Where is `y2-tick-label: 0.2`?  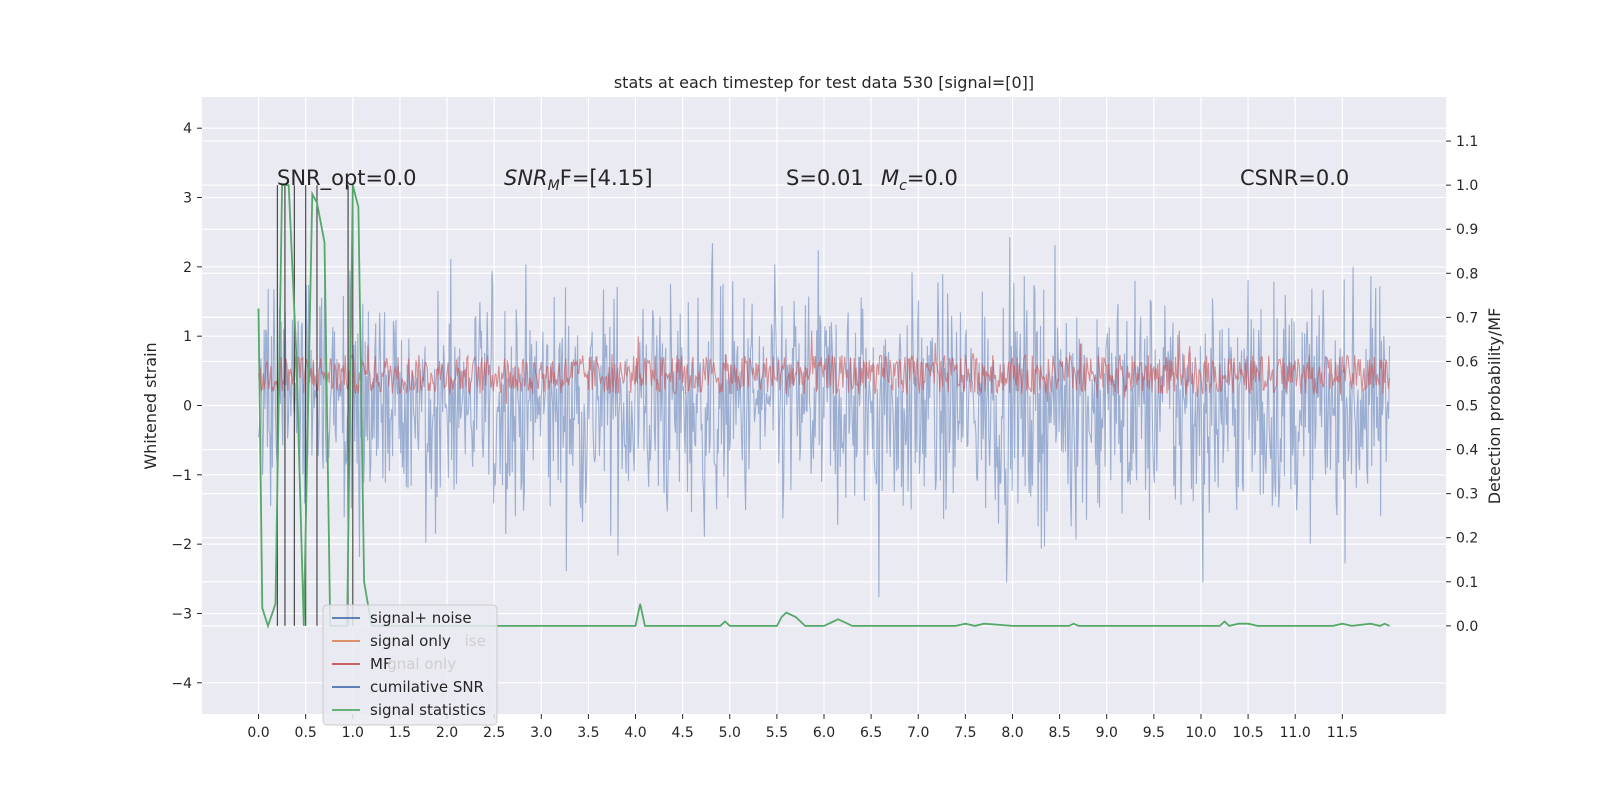 y2-tick-label: 0.2 is located at coordinates (1467, 539).